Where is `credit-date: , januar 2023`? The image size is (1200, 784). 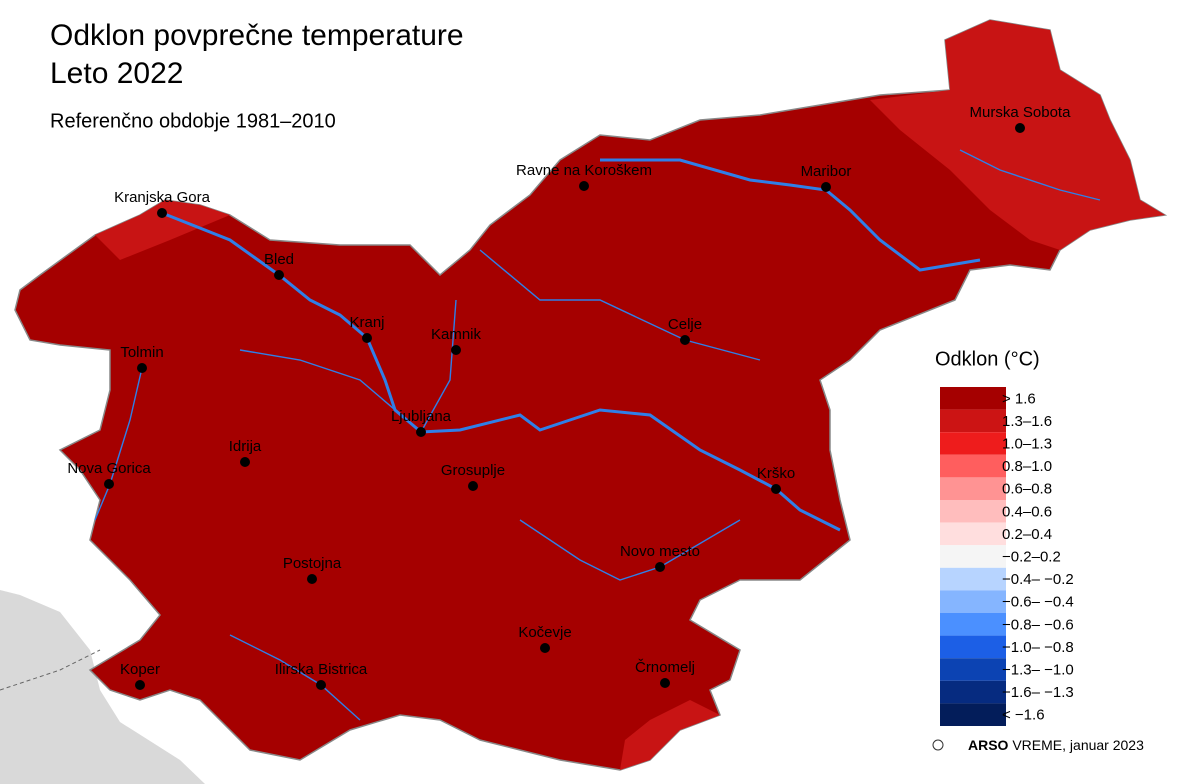 credit-date: , januar 2023 is located at coordinates (1103, 745).